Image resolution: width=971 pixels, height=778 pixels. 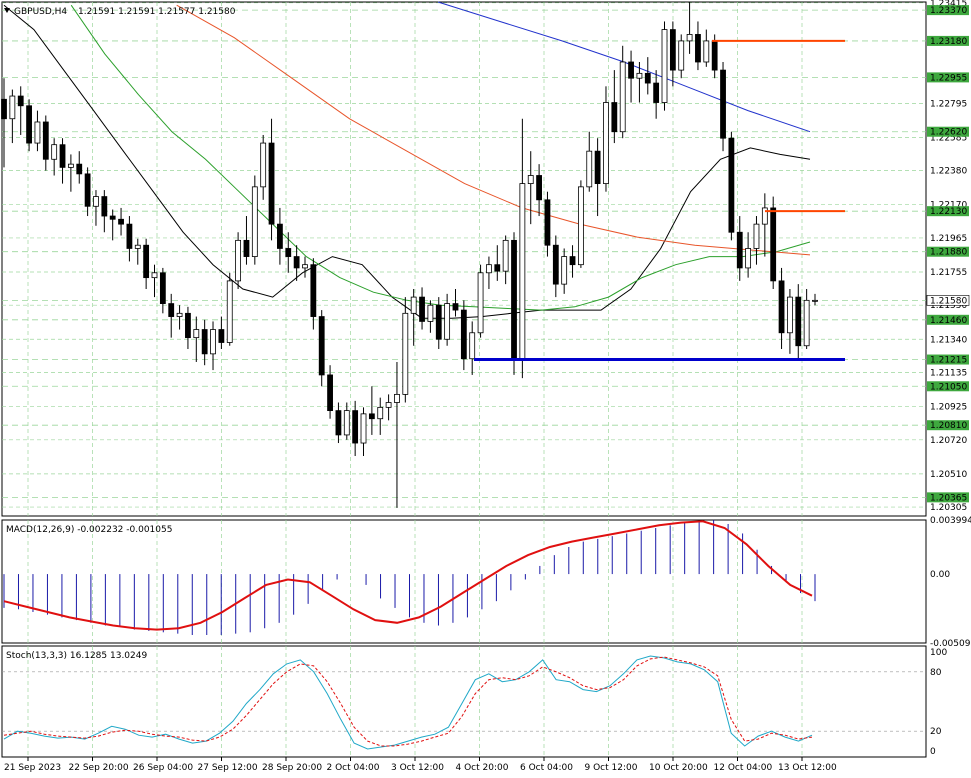 I want to click on panel-frame, so click(x=464, y=701).